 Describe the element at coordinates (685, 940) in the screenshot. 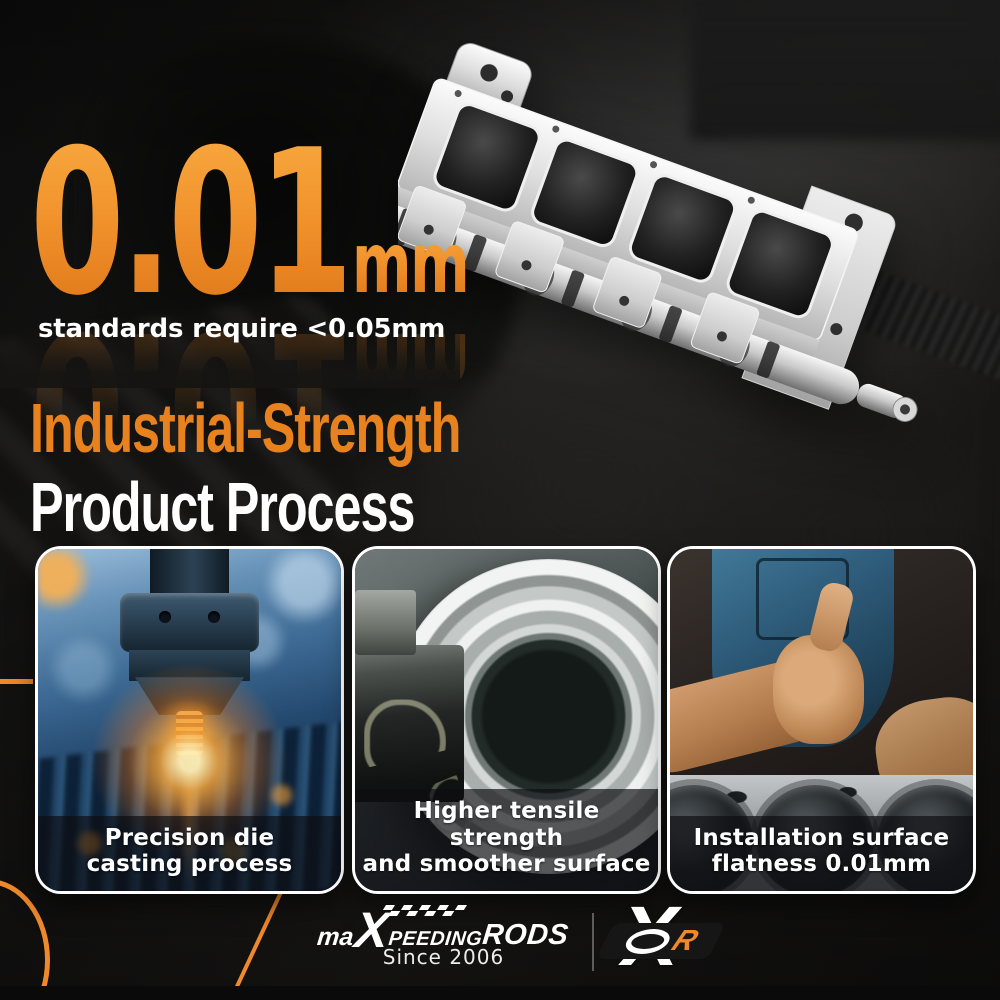

I see `emblem-r-letter: R` at that location.